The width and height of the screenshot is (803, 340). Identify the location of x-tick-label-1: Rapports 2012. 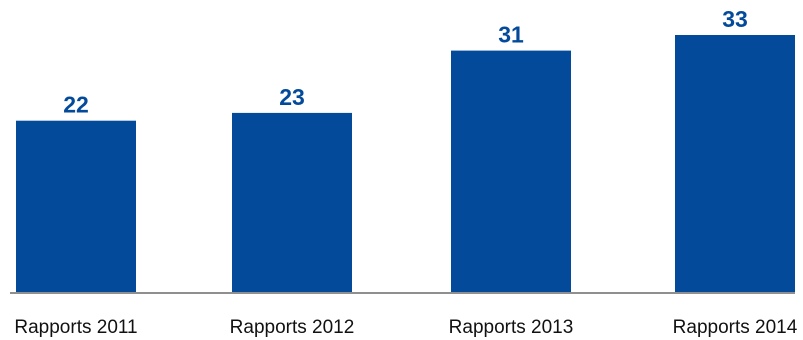
(292, 327).